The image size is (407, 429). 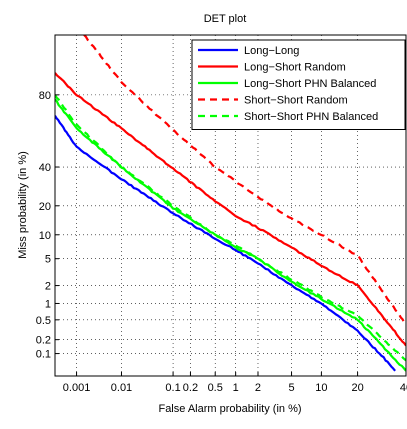 What do you see at coordinates (172, 388) in the screenshot?
I see `x-tick-label: 0.1` at bounding box center [172, 388].